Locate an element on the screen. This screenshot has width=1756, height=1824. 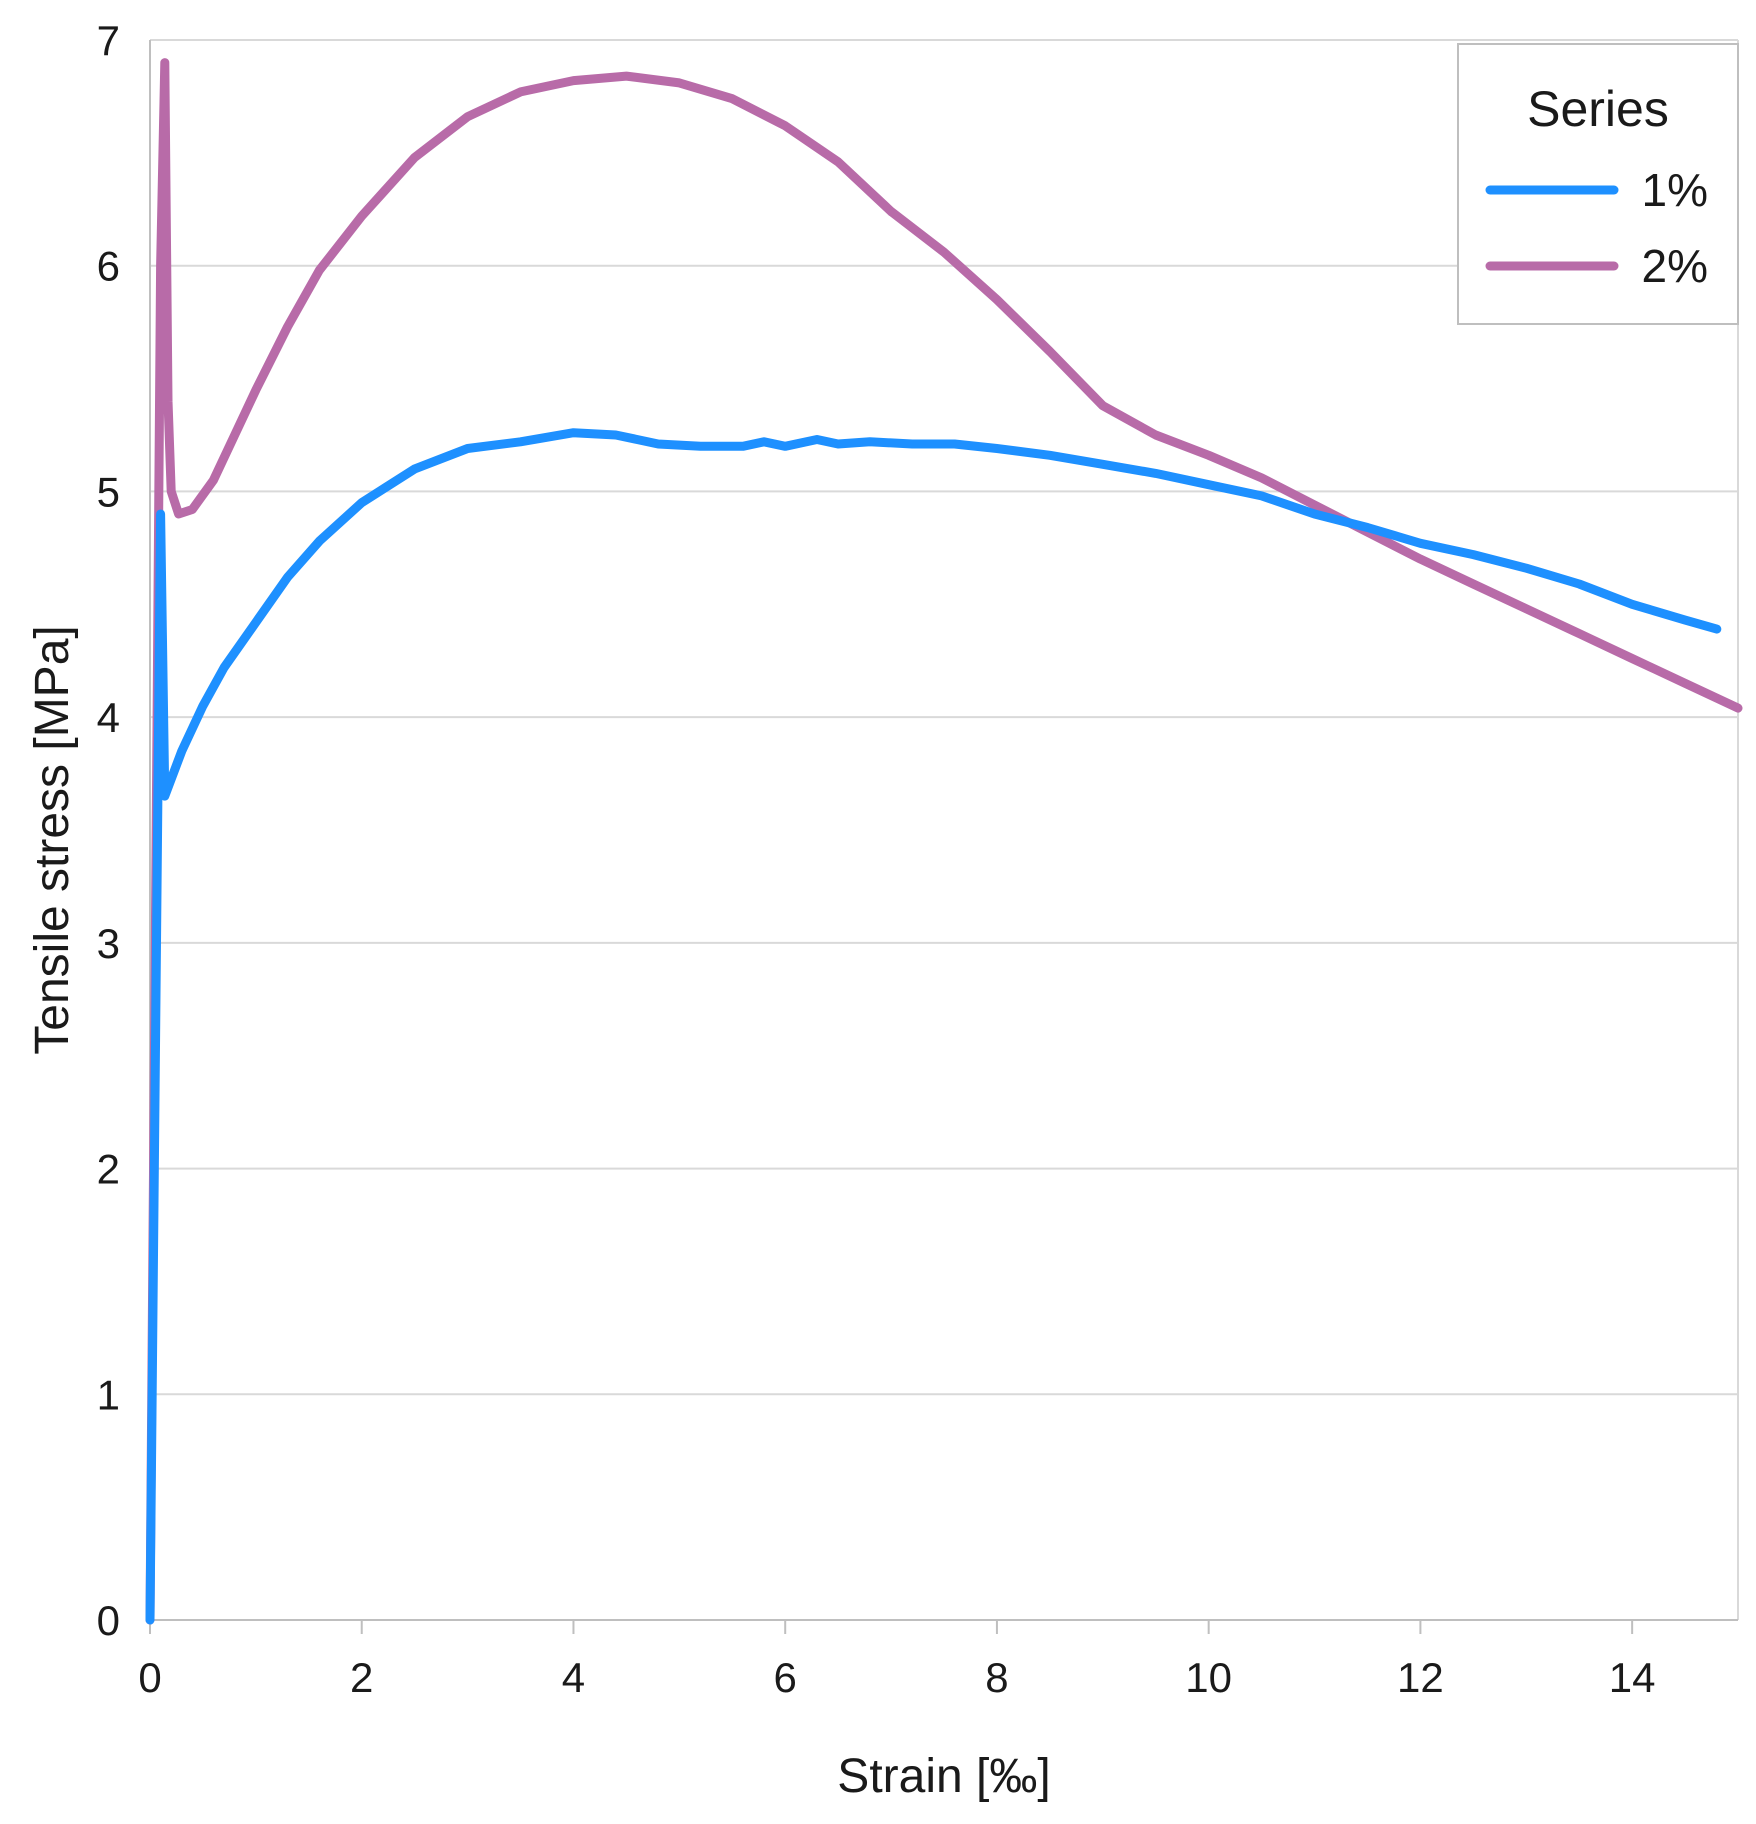
y-tick-label: 6 is located at coordinates (108, 266).